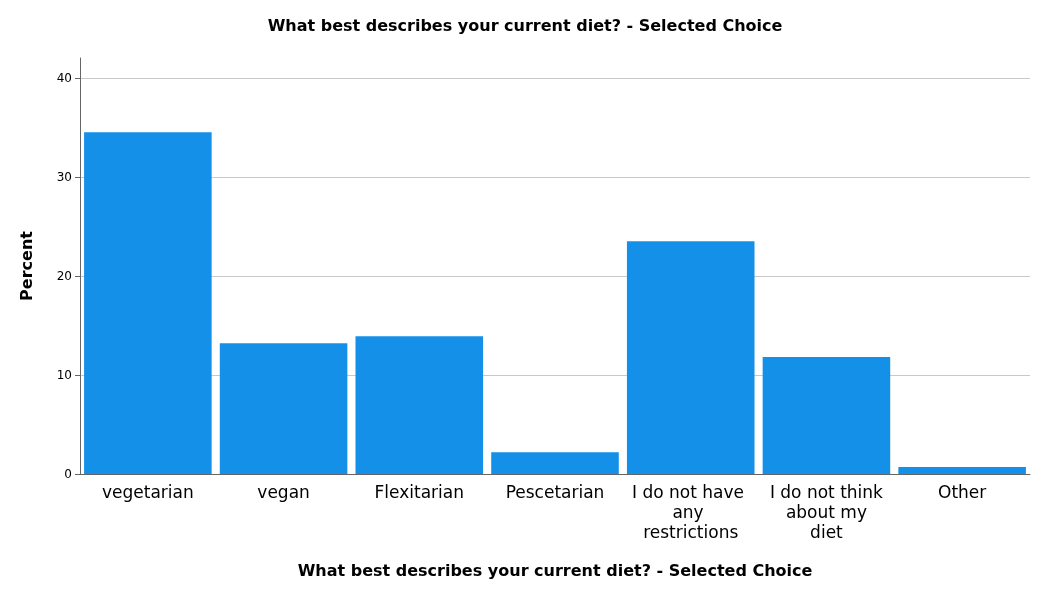  What do you see at coordinates (283, 492) in the screenshot?
I see `x-tick-label: vegan` at bounding box center [283, 492].